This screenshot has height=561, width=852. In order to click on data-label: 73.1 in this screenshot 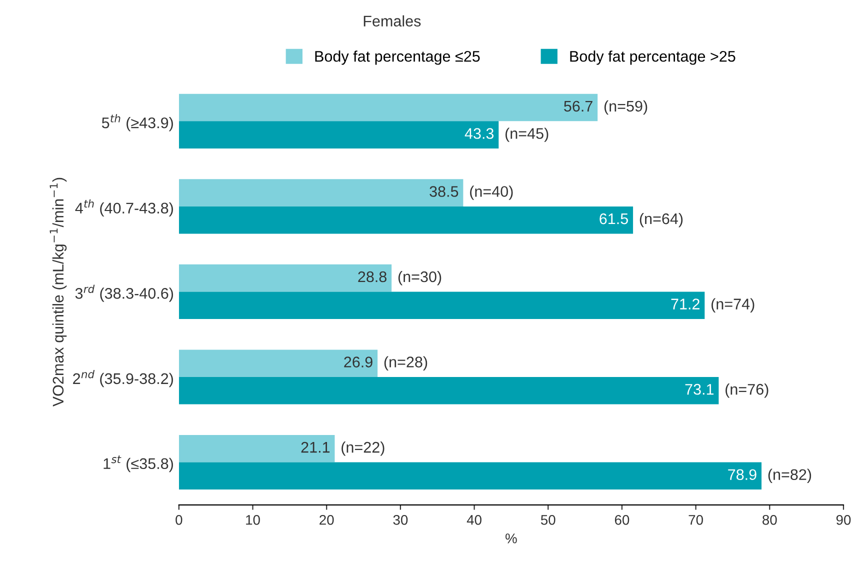, I will do `click(699, 389)`.